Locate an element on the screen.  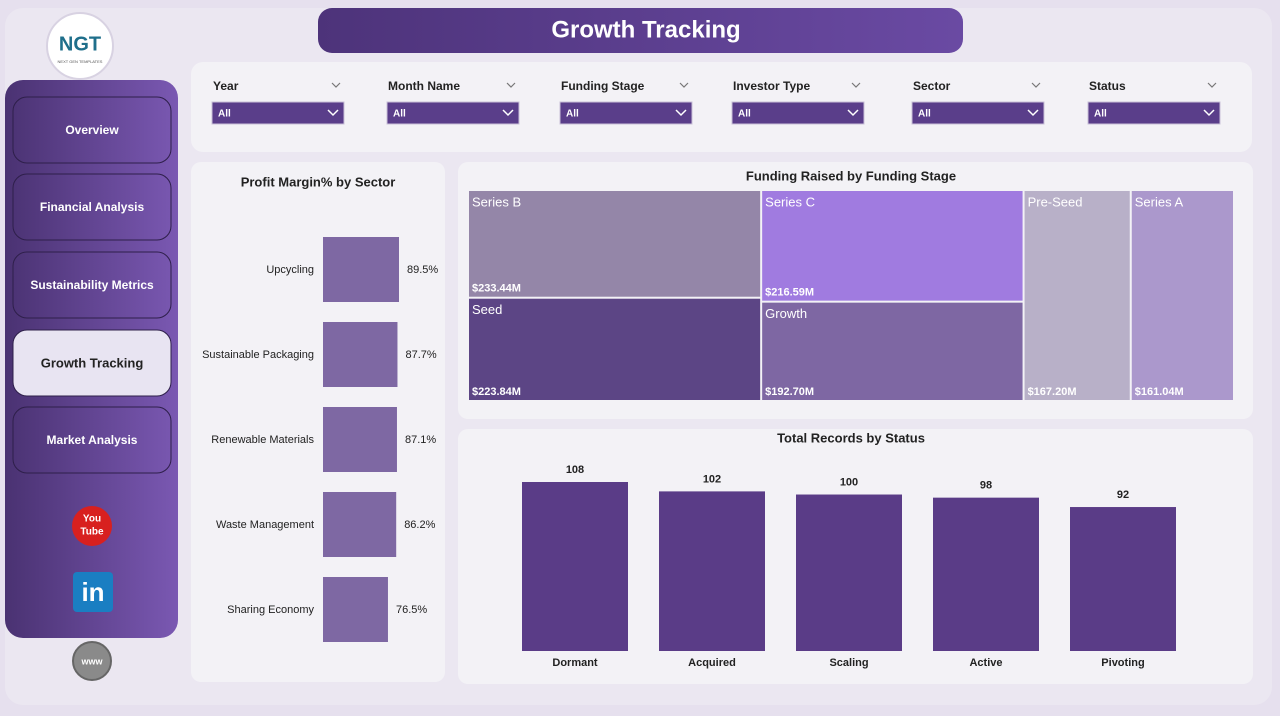
filter-label: Status is located at coordinates (1107, 86).